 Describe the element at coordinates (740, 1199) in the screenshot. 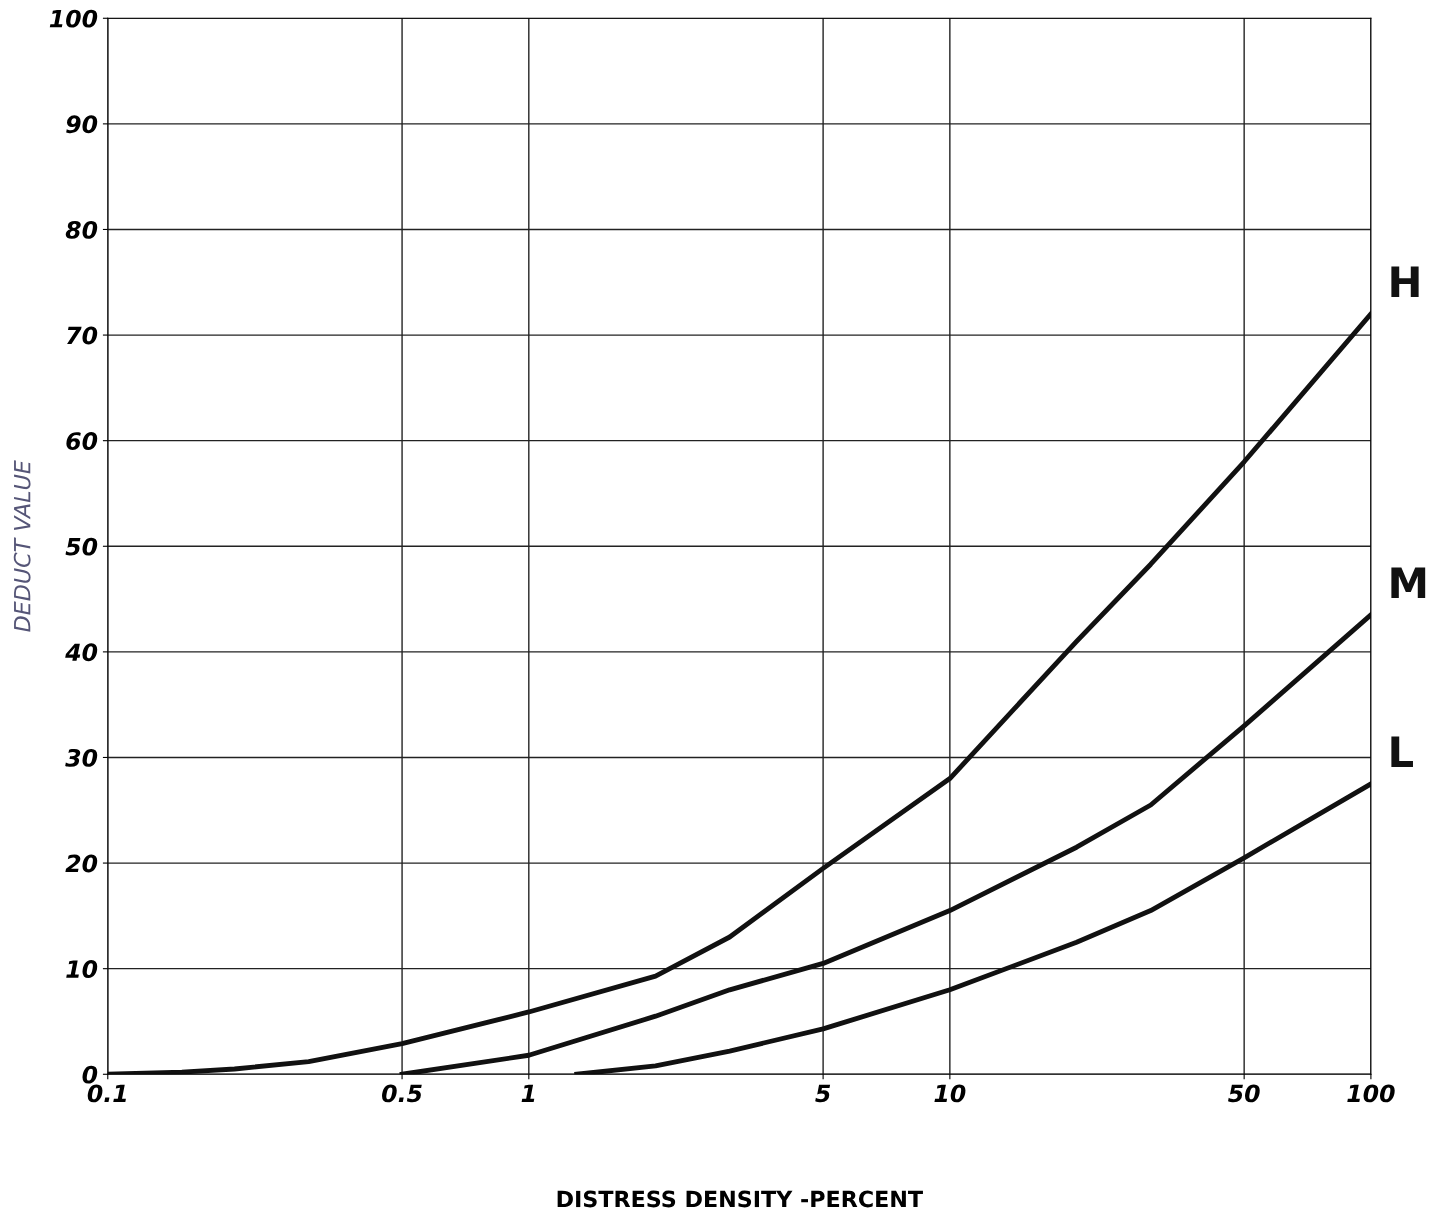

I see `x-axis-title: DISTRESS DENSITY -PERCENT` at that location.